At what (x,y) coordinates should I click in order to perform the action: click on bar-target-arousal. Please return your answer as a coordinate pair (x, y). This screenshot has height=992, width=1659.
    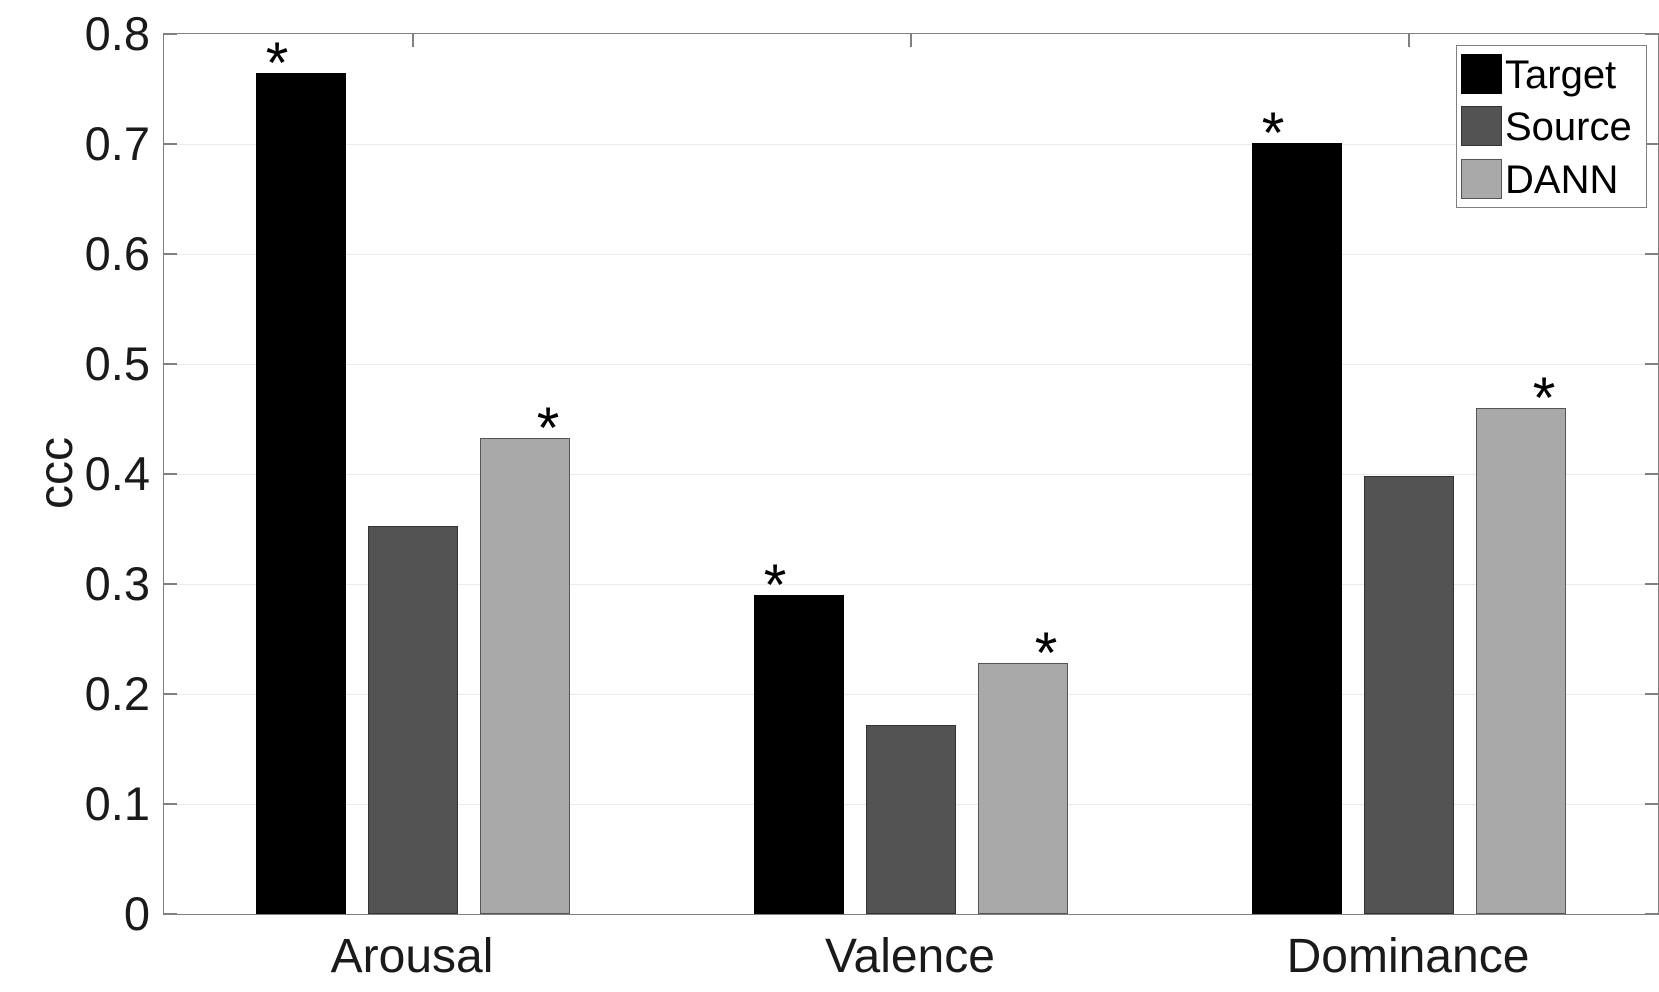
    Looking at the image, I should click on (301, 493).